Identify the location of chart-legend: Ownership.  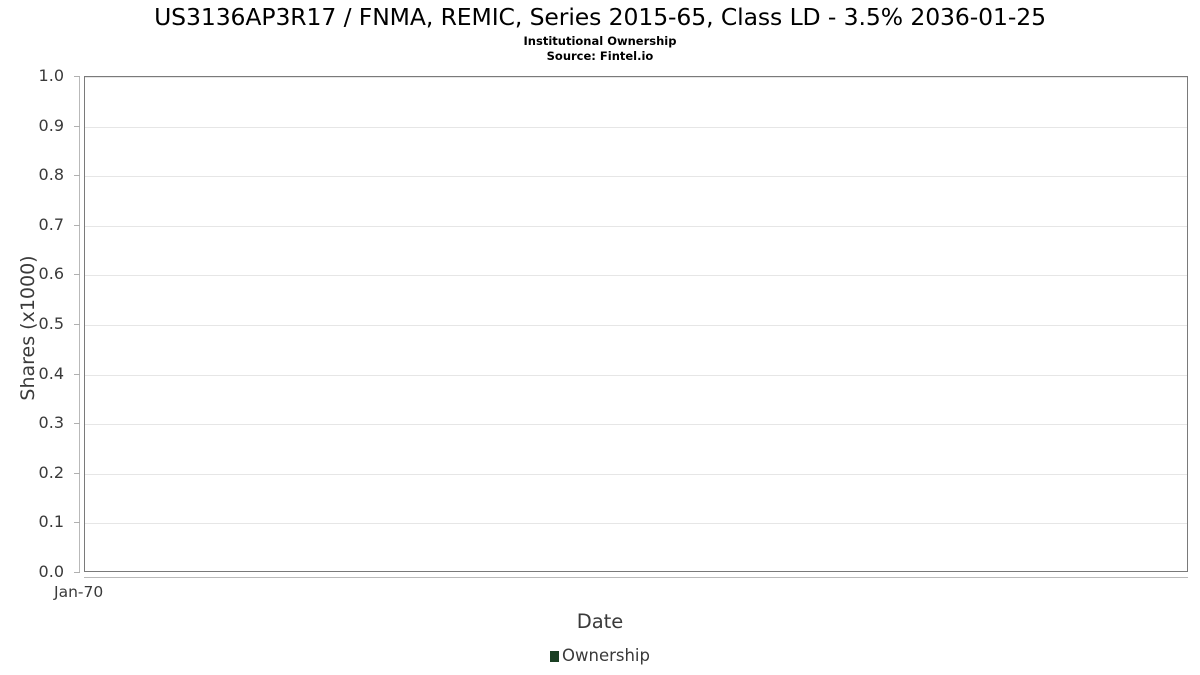
(600, 655).